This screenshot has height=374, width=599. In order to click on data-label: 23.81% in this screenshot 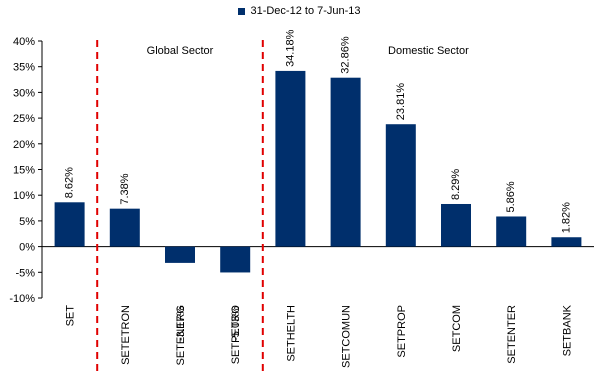, I will do `click(401, 102)`.